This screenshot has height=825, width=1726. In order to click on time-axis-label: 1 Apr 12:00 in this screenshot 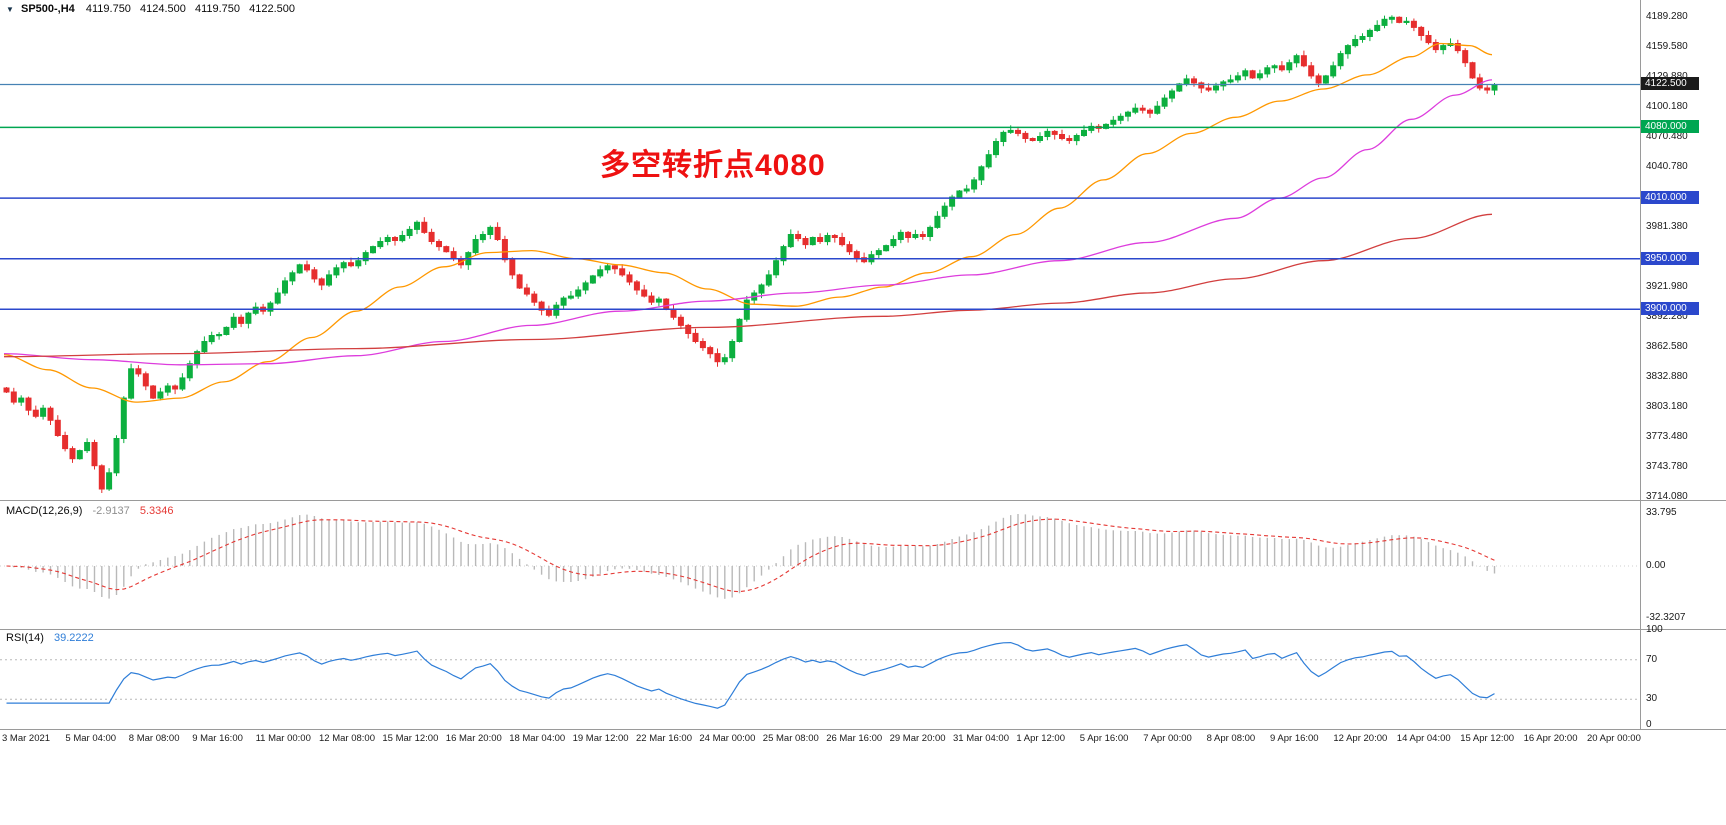, I will do `click(1040, 738)`.